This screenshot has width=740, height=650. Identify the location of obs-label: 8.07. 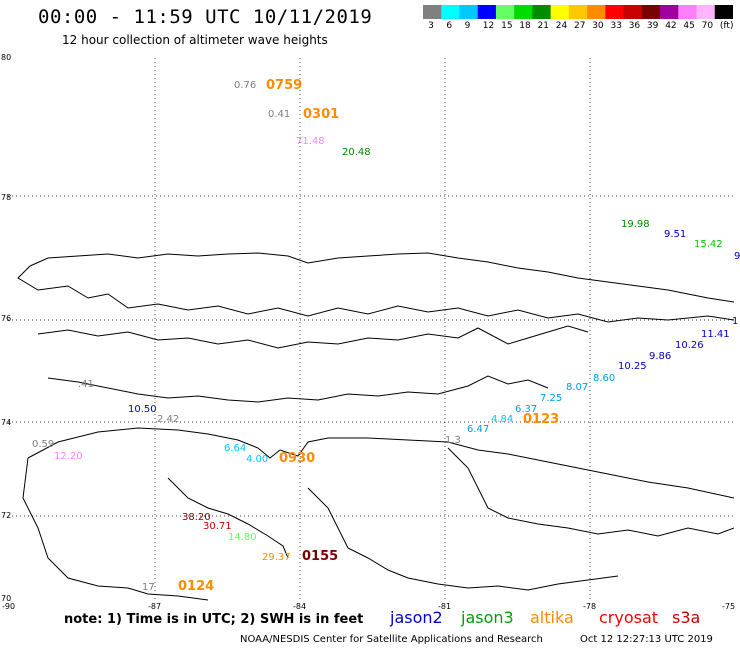
(577, 387).